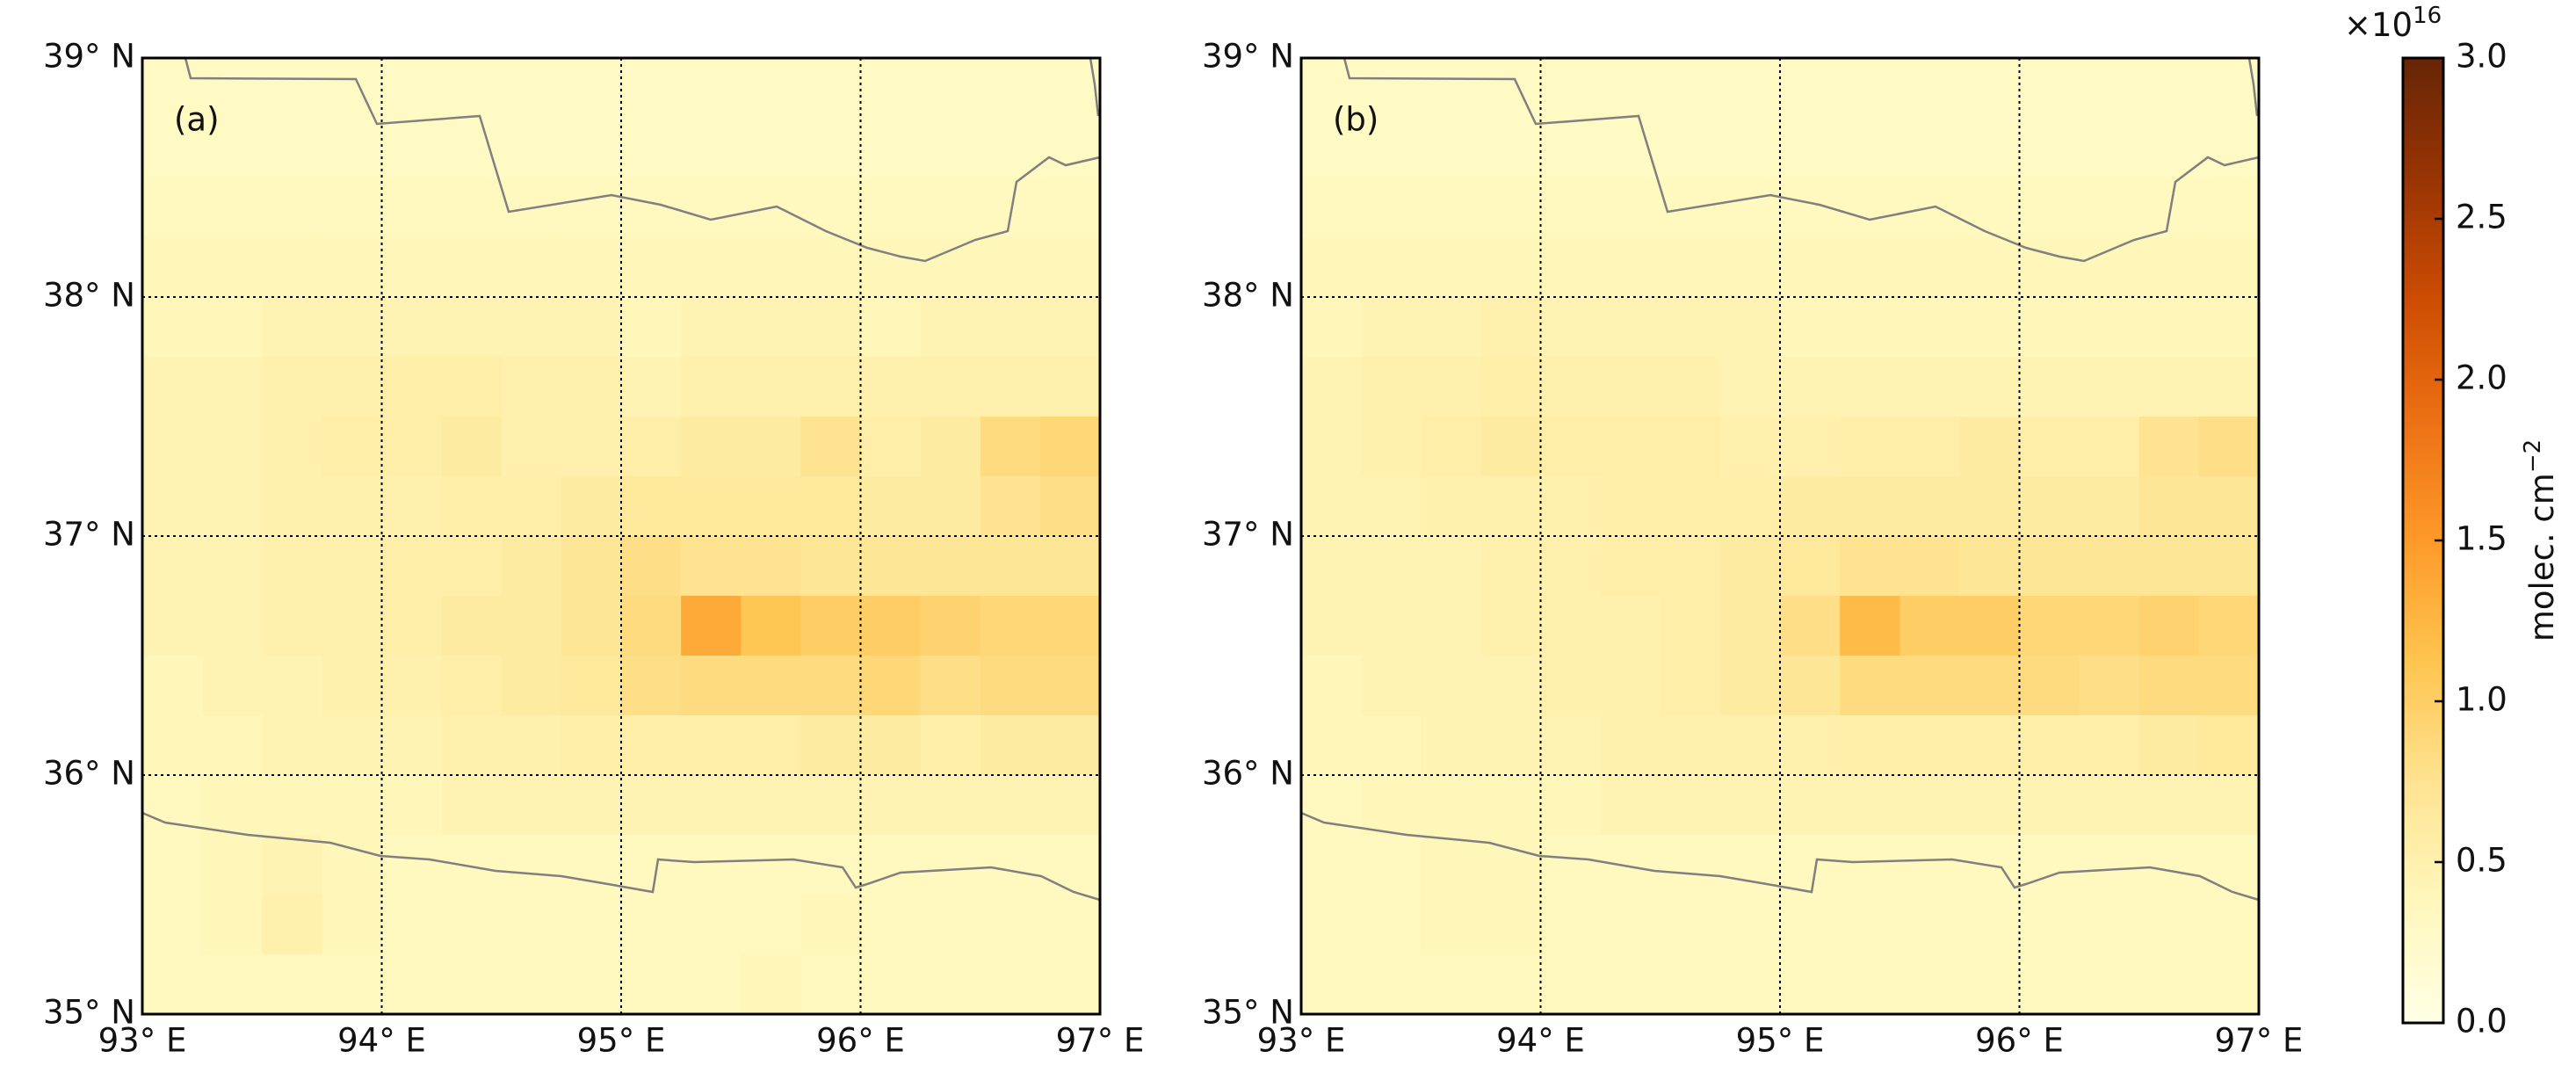  Describe the element at coordinates (89, 57) in the screenshot. I see `y-tick-label: 39° N` at that location.